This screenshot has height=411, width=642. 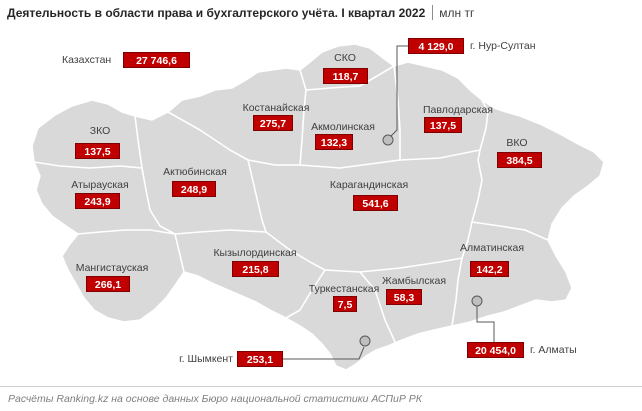 What do you see at coordinates (489, 269) in the screenshot?
I see `region-value-almaty-region: 142,2` at bounding box center [489, 269].